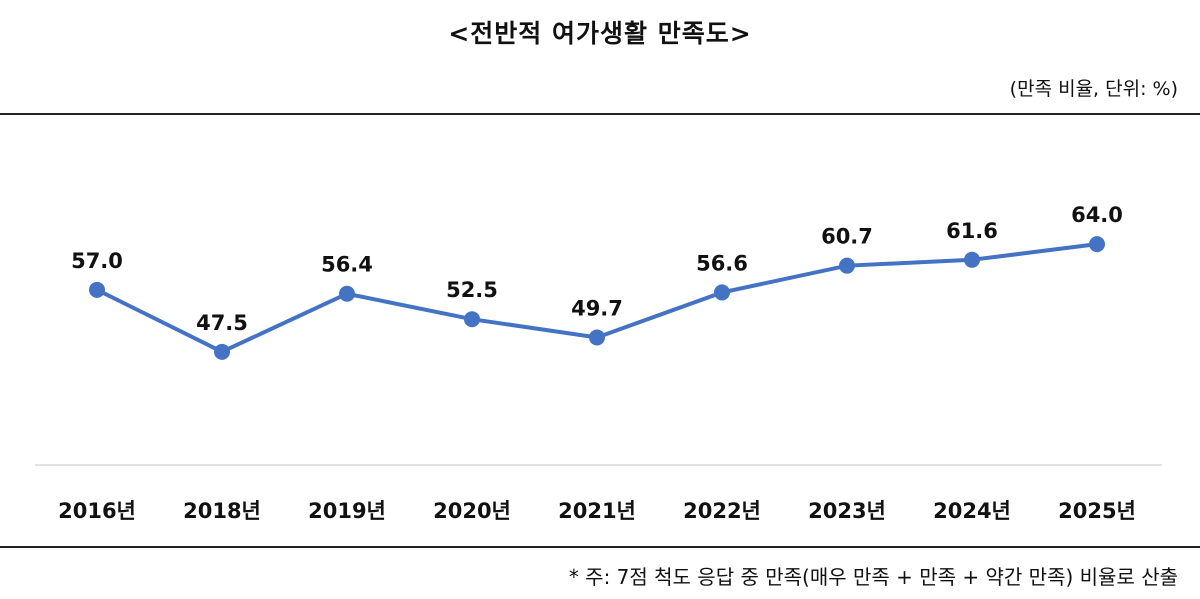 The height and width of the screenshot is (599, 1200). What do you see at coordinates (472, 511) in the screenshot?
I see `x-tick-label: 2020년` at bounding box center [472, 511].